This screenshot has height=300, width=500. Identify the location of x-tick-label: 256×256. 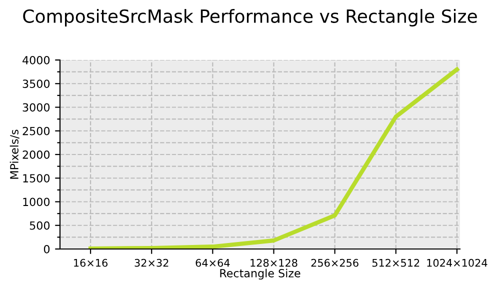
(334, 262).